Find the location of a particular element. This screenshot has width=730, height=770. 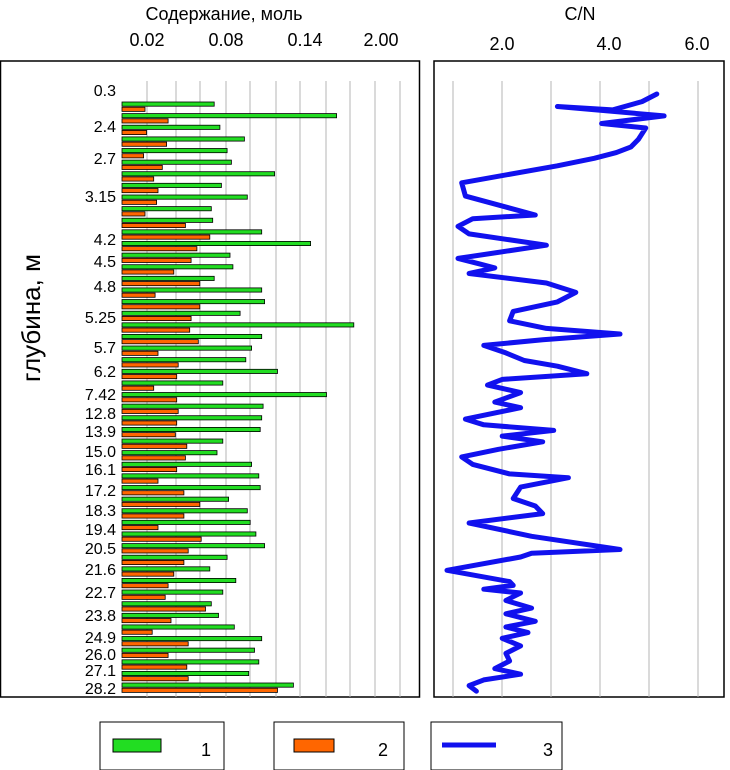

right-tick-label: 2.0 is located at coordinates (501, 44).